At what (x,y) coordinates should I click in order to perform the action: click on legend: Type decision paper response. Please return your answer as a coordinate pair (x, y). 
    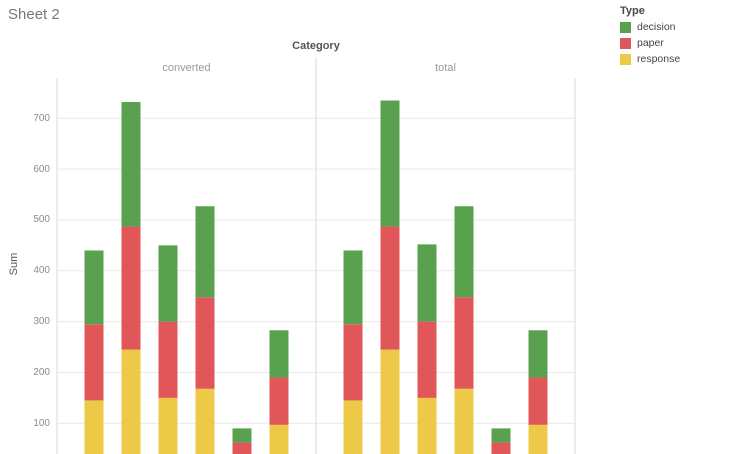
    Looking at the image, I should click on (650, 37).